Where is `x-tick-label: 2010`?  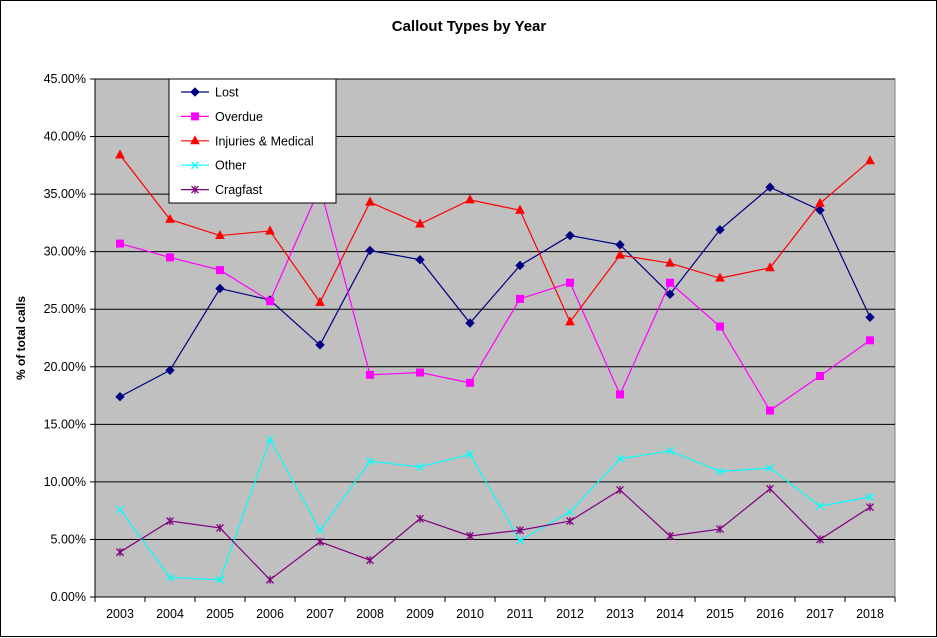
x-tick-label: 2010 is located at coordinates (470, 614).